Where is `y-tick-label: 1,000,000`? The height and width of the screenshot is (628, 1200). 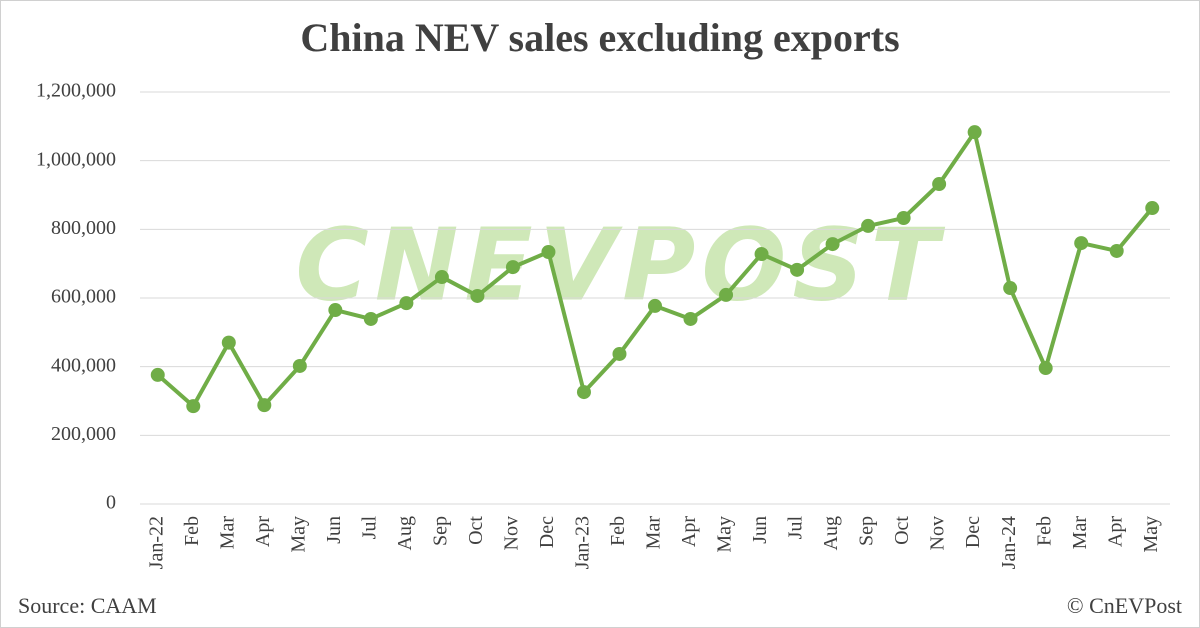 y-tick-label: 1,000,000 is located at coordinates (76, 159).